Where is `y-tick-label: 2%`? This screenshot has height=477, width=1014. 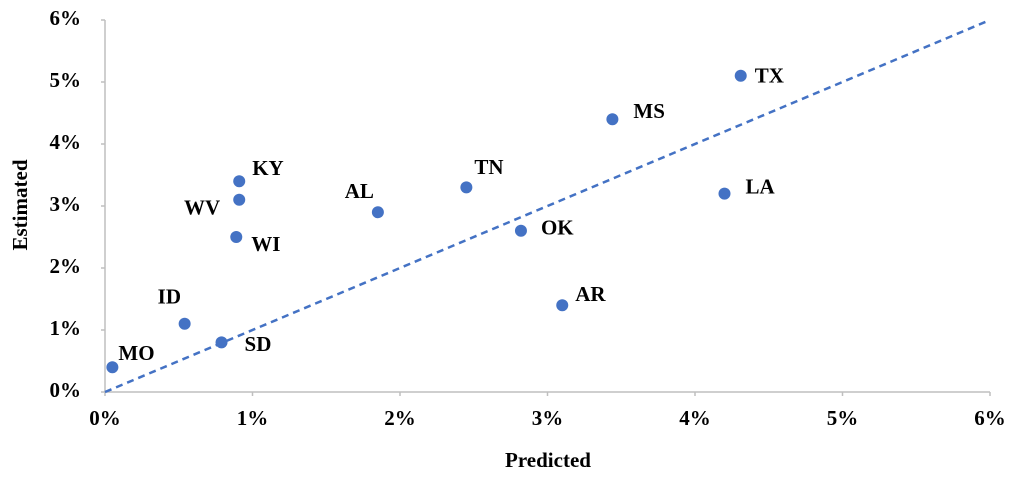
y-tick-label: 2% is located at coordinates (66, 266).